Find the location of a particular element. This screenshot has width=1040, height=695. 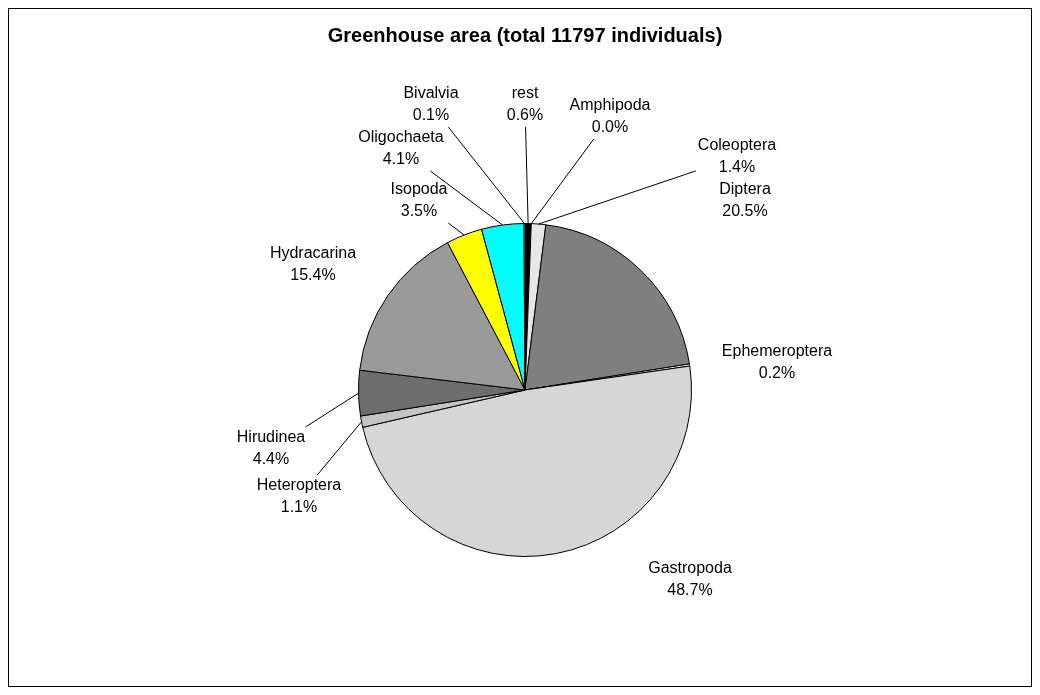

slice-label: Ephemeroptera is located at coordinates (777, 351).